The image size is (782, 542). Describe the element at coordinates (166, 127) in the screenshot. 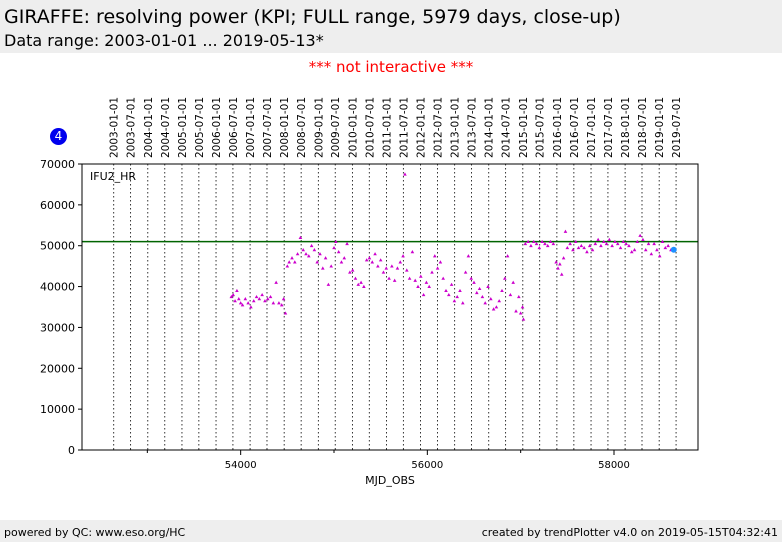

I see `date-marker-label: 2004-07-01` at that location.